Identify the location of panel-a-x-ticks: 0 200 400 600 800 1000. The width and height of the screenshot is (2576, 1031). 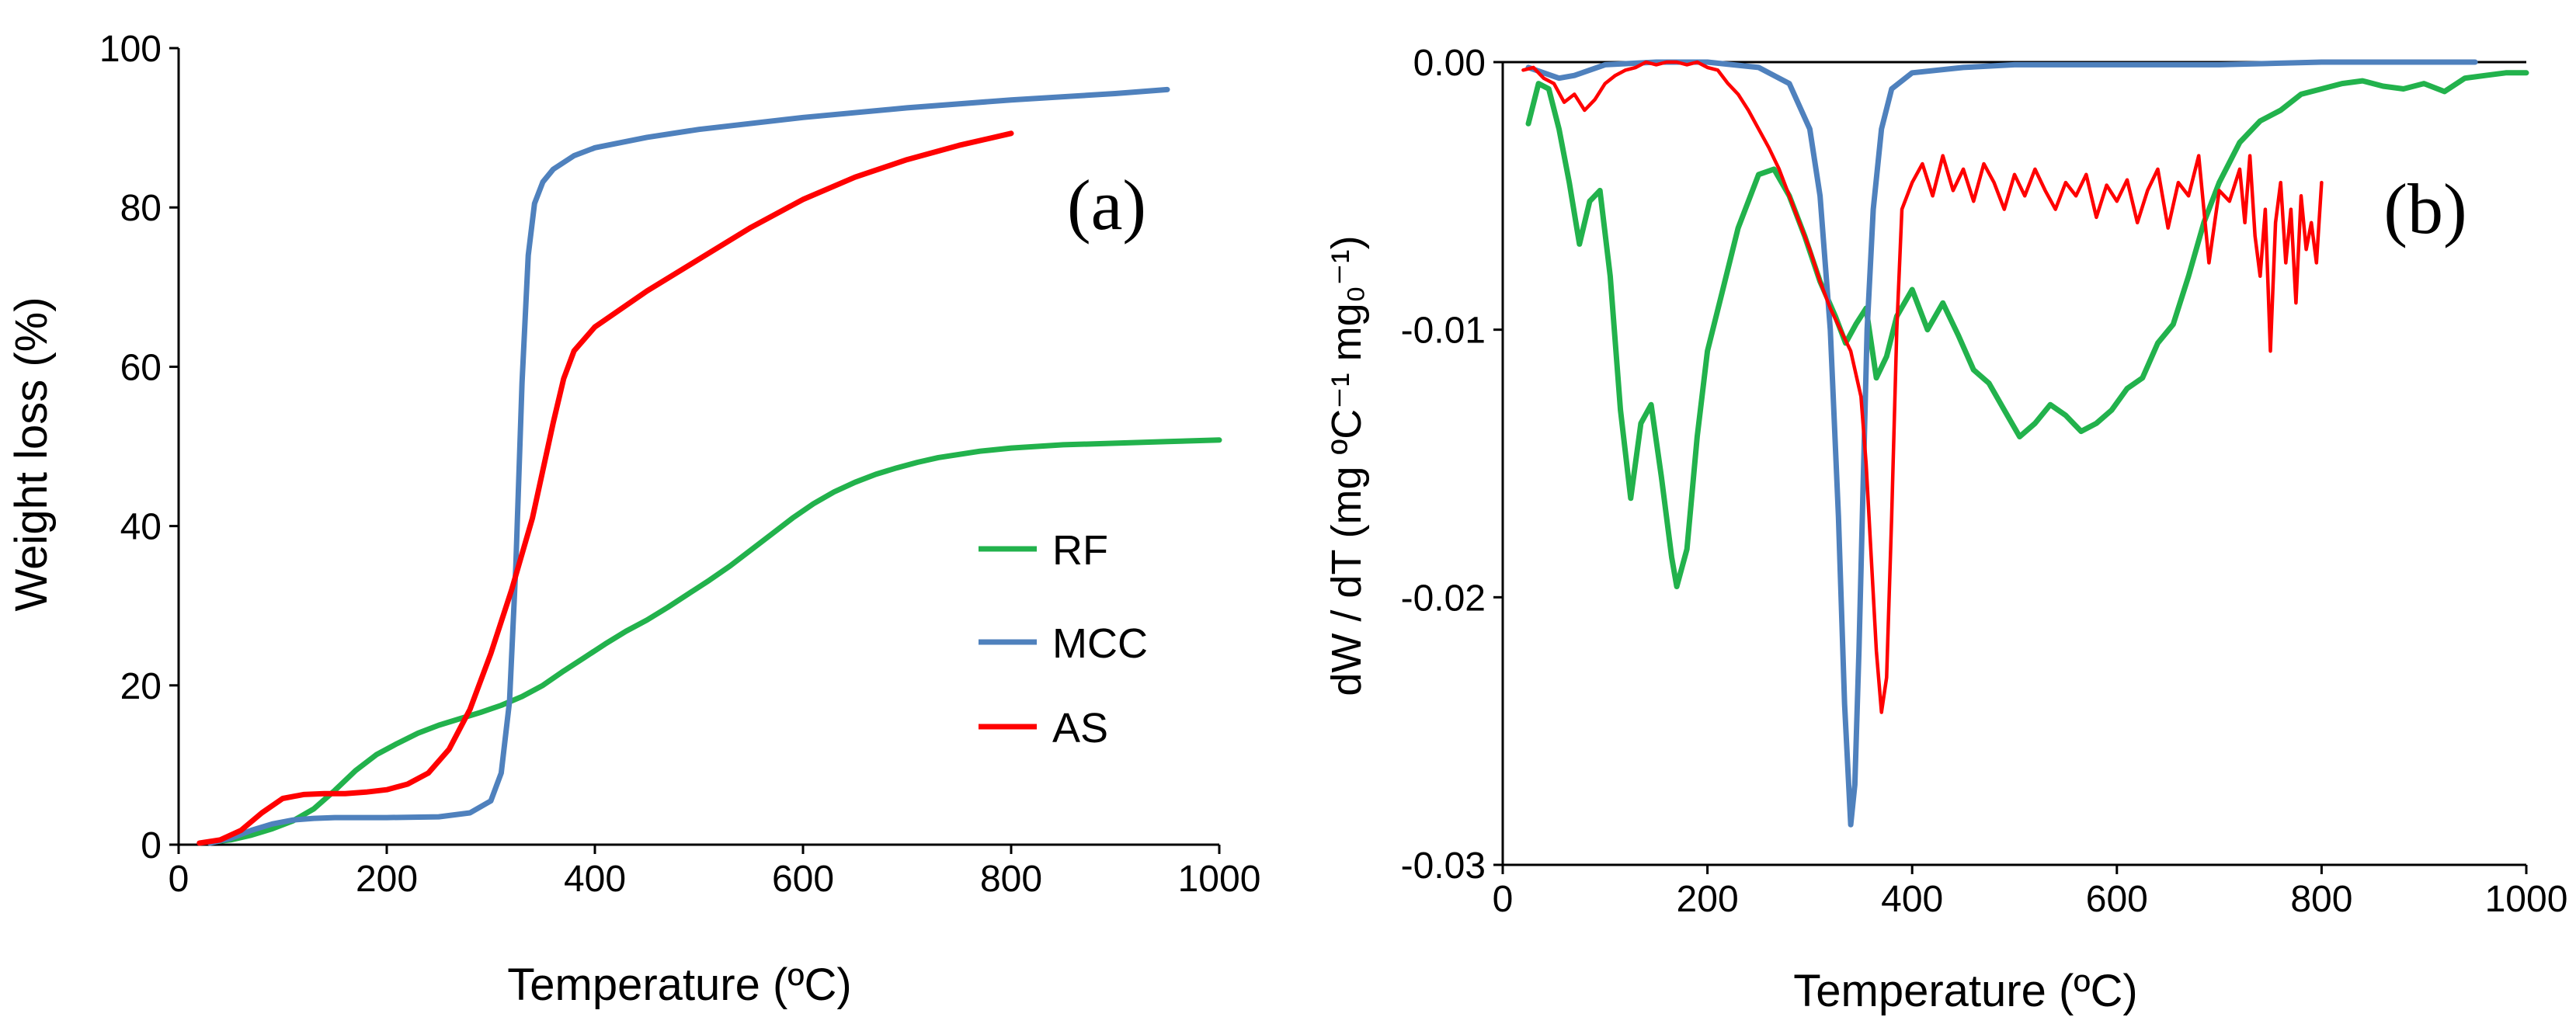
(715, 873).